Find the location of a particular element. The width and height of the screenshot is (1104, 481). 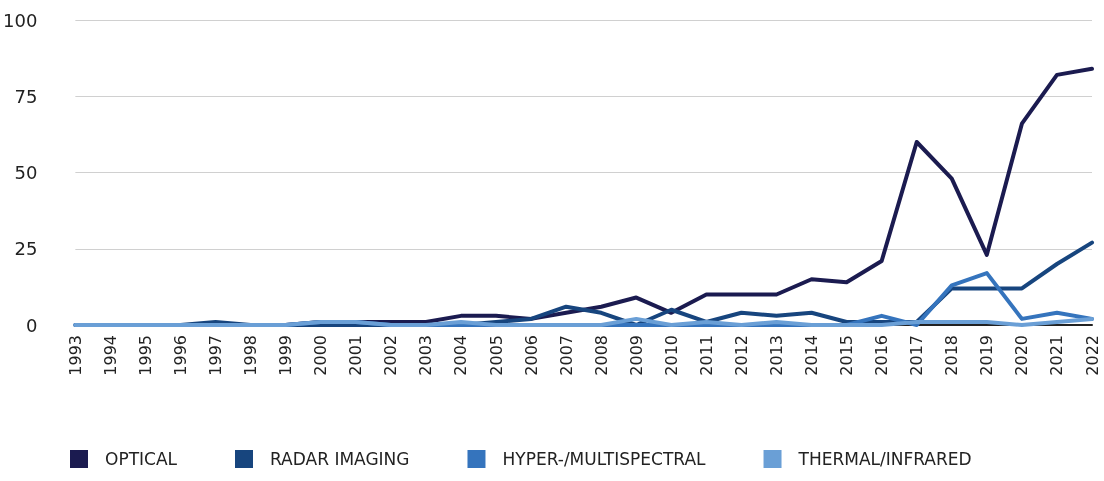

x-tick-label: 2004 is located at coordinates (461, 355).